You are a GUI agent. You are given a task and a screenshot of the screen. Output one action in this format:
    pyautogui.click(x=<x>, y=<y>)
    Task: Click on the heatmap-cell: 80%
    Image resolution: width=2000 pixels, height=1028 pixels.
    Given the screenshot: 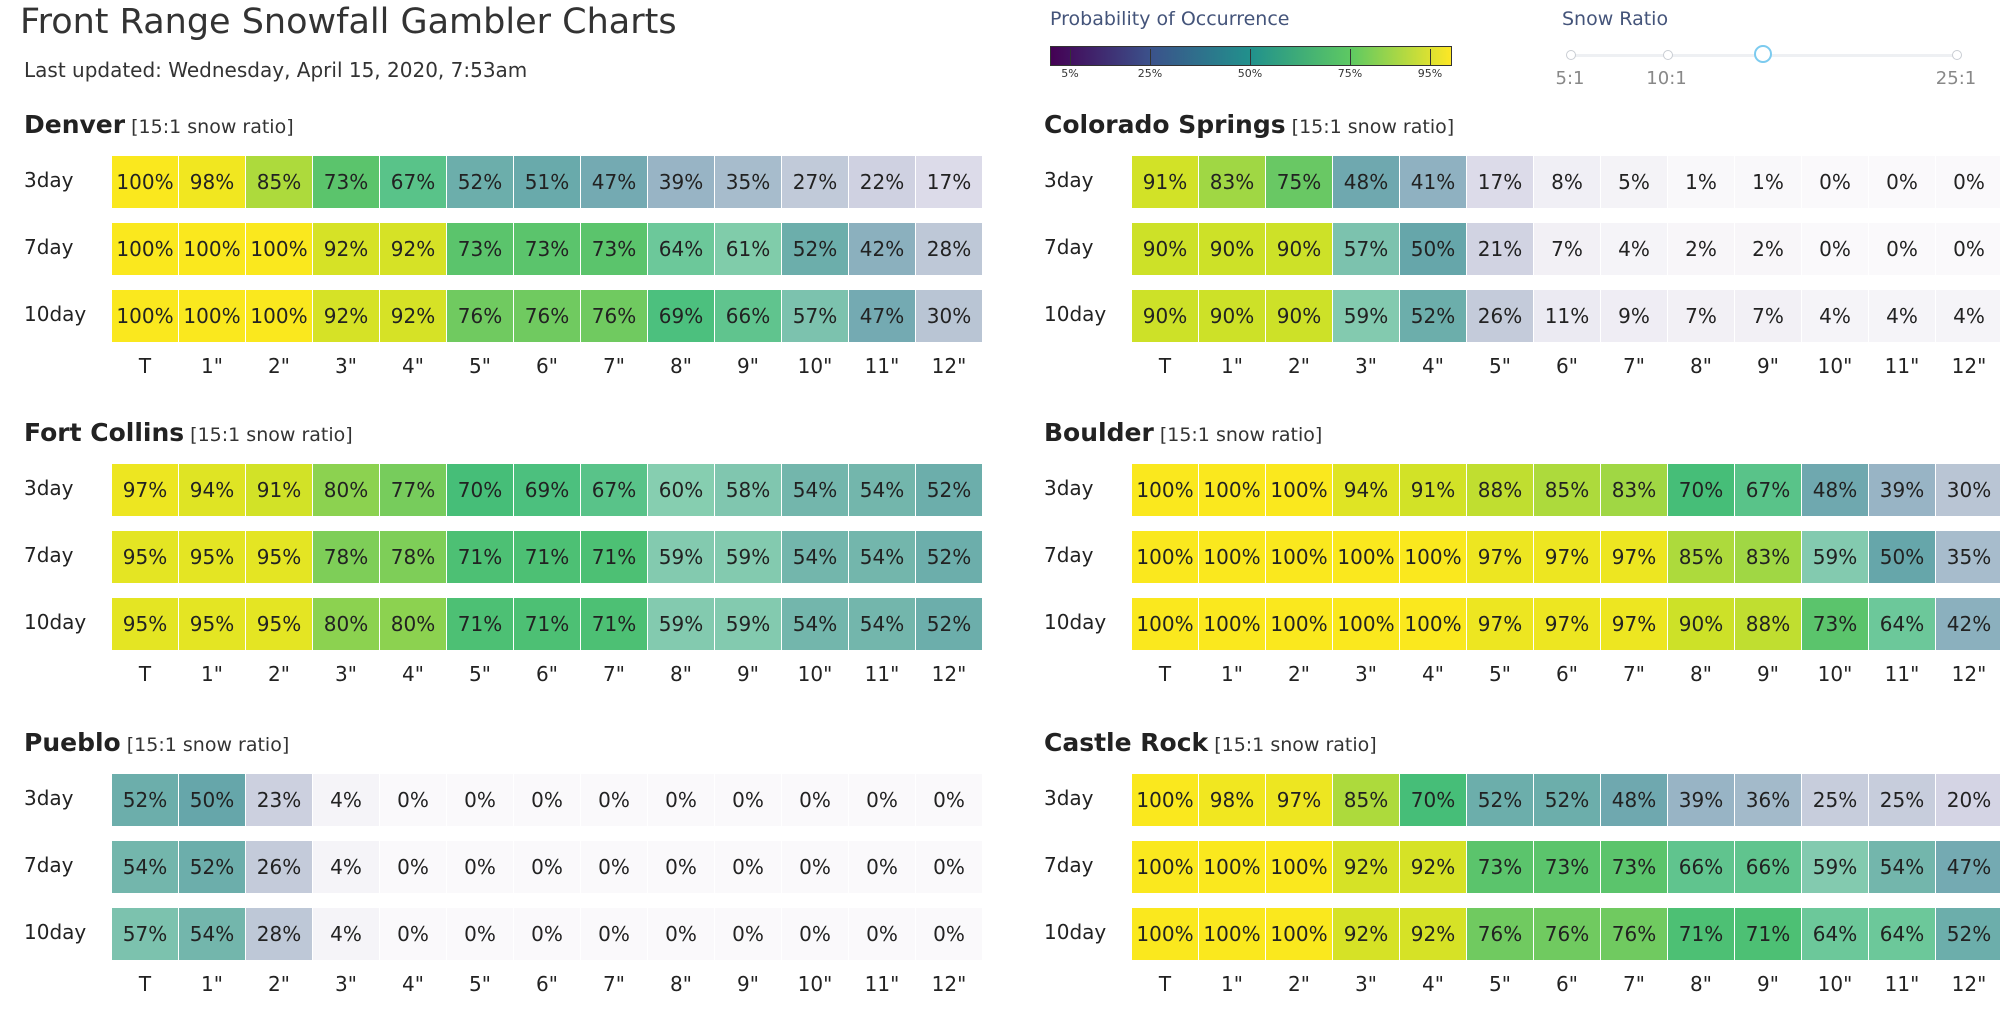 What is the action you would take?
    pyautogui.click(x=413, y=624)
    